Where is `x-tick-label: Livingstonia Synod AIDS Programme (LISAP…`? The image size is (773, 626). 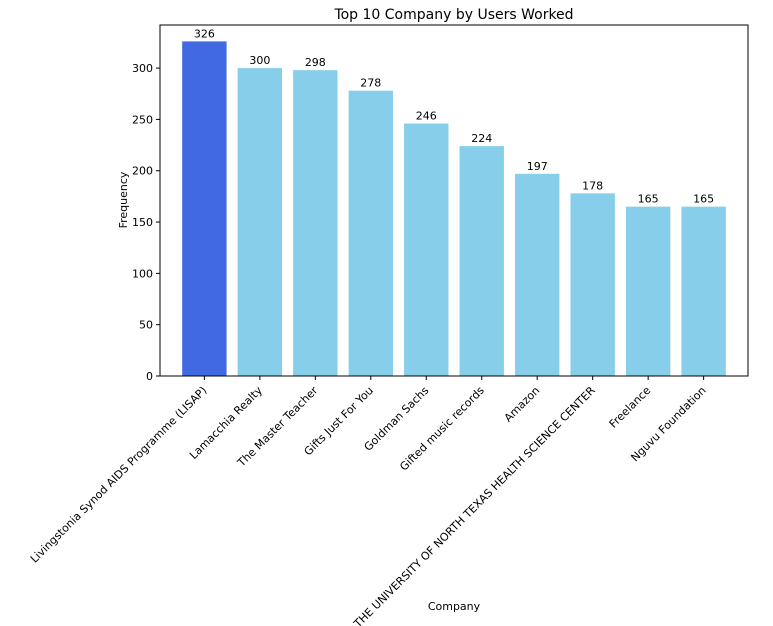
x-tick-label: Livingstonia Synod AIDS Programme (LISAP… is located at coordinates (119, 475).